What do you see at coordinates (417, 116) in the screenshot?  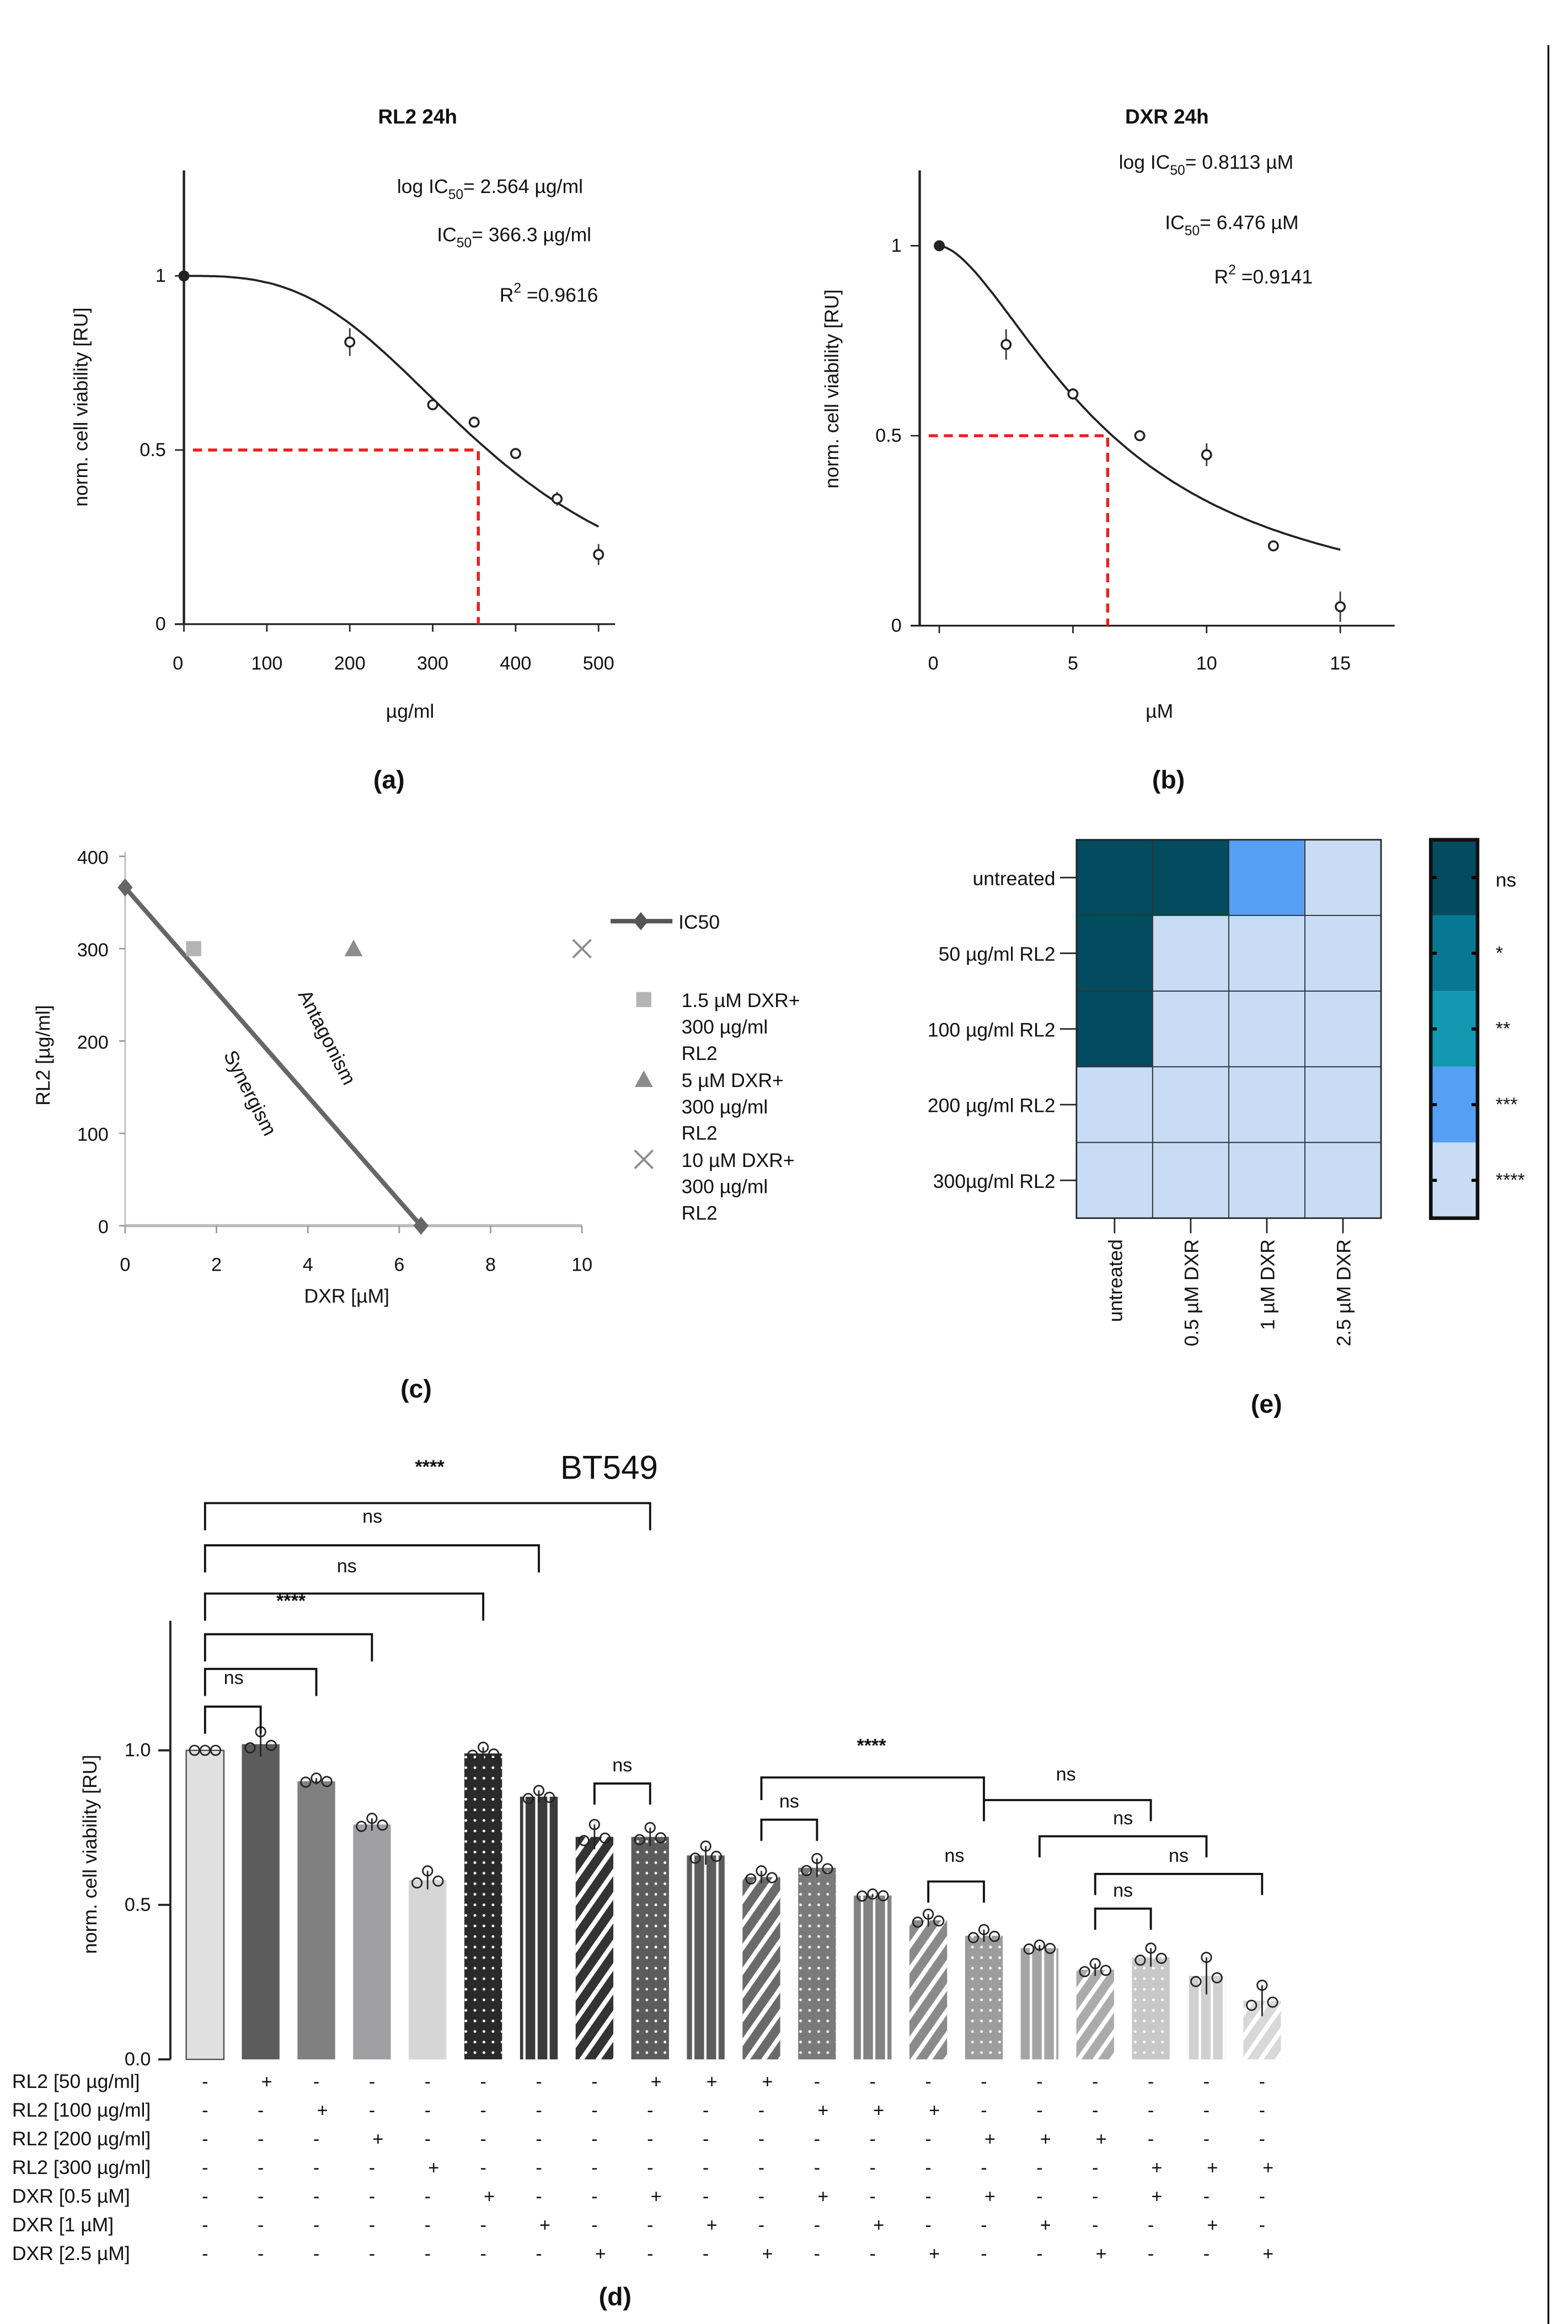 I see `chart-title: RL2 24h` at bounding box center [417, 116].